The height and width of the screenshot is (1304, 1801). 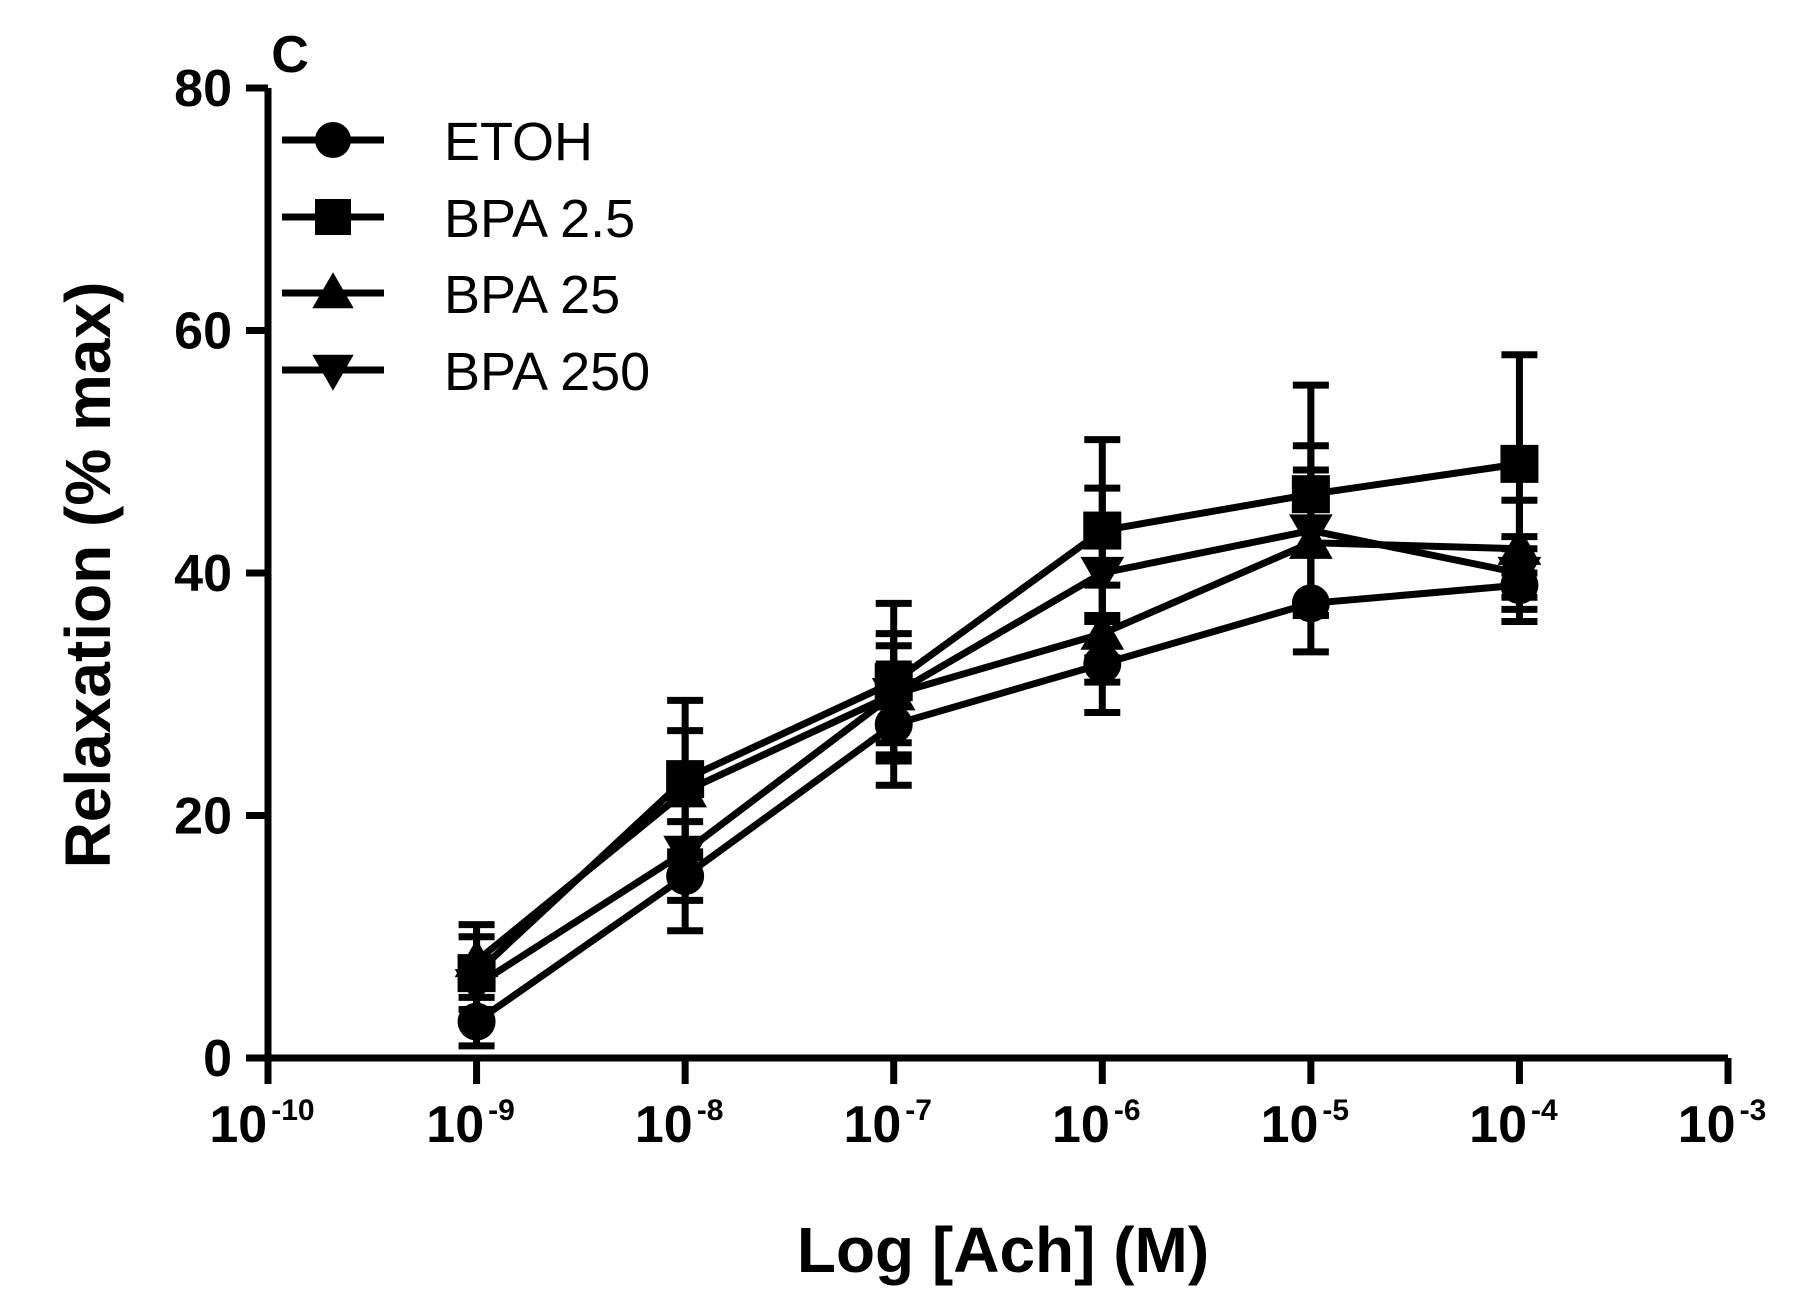 What do you see at coordinates (203, 89) in the screenshot?
I see `y-tick-label: 80` at bounding box center [203, 89].